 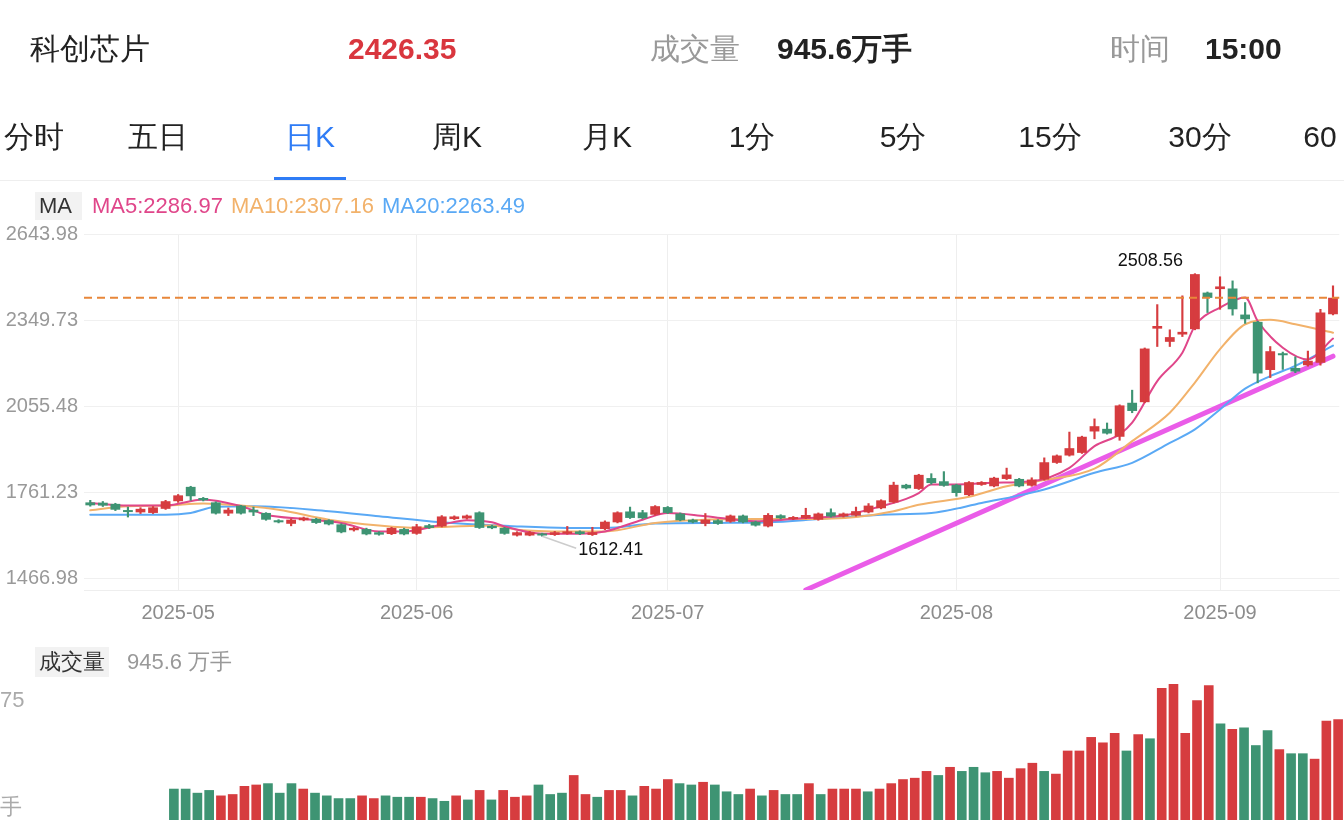 What do you see at coordinates (956, 611) in the screenshot?
I see `x-tick-label: 2025-08` at bounding box center [956, 611].